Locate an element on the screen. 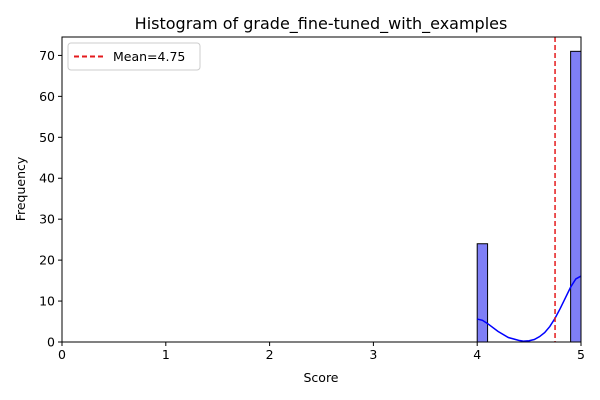 The image size is (600, 400). x-tick-label-0: 0 is located at coordinates (62, 354).